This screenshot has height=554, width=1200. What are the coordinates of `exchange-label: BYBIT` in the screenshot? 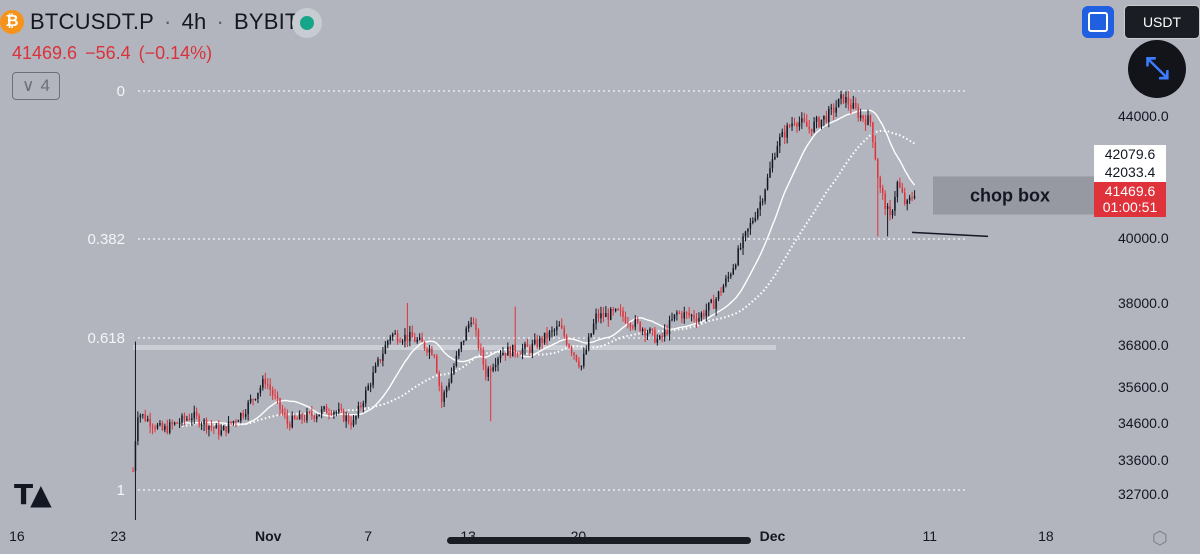 It's located at (266, 21).